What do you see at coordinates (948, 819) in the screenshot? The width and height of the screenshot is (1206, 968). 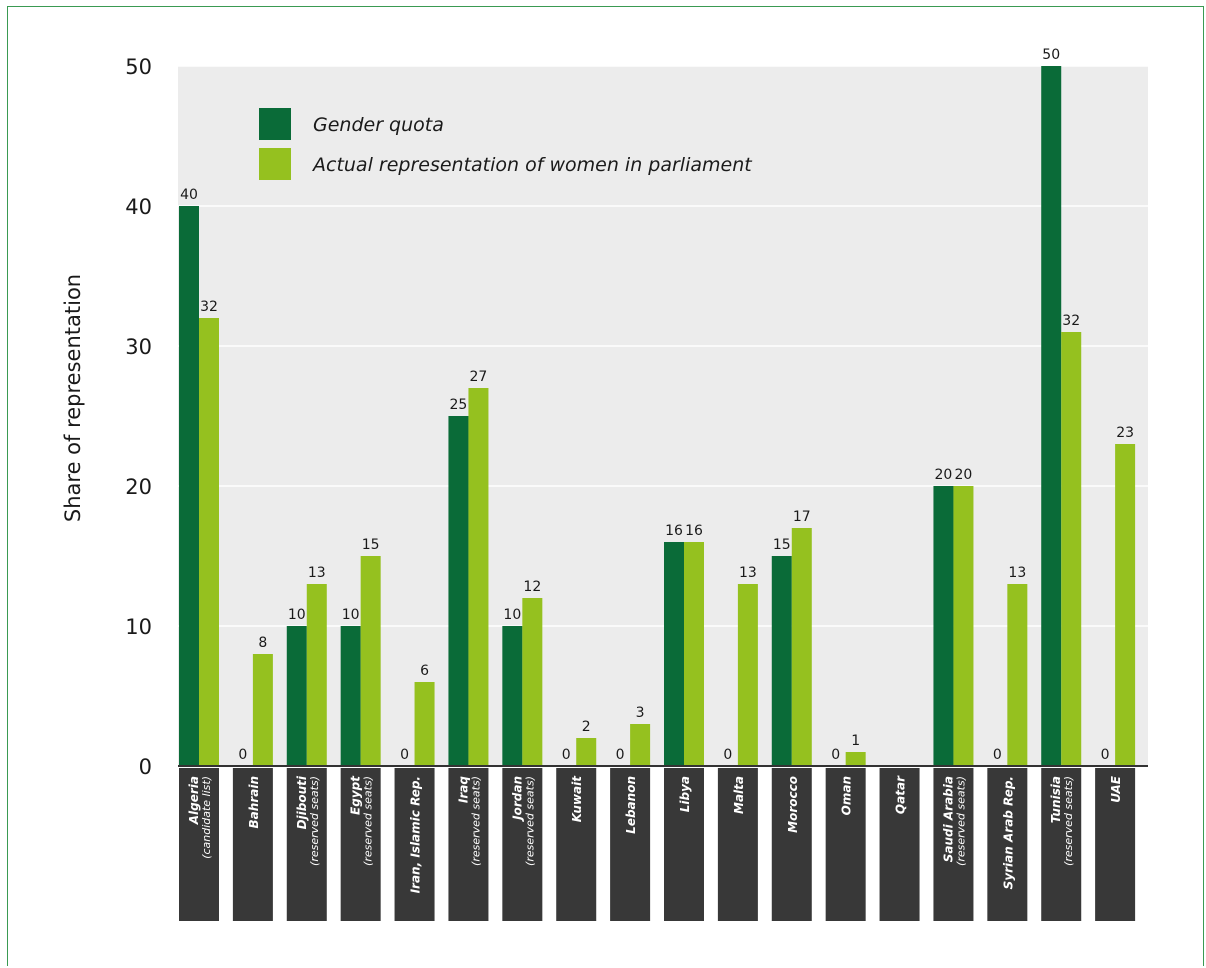 I see `category-label: Saudi Arabia` at bounding box center [948, 819].